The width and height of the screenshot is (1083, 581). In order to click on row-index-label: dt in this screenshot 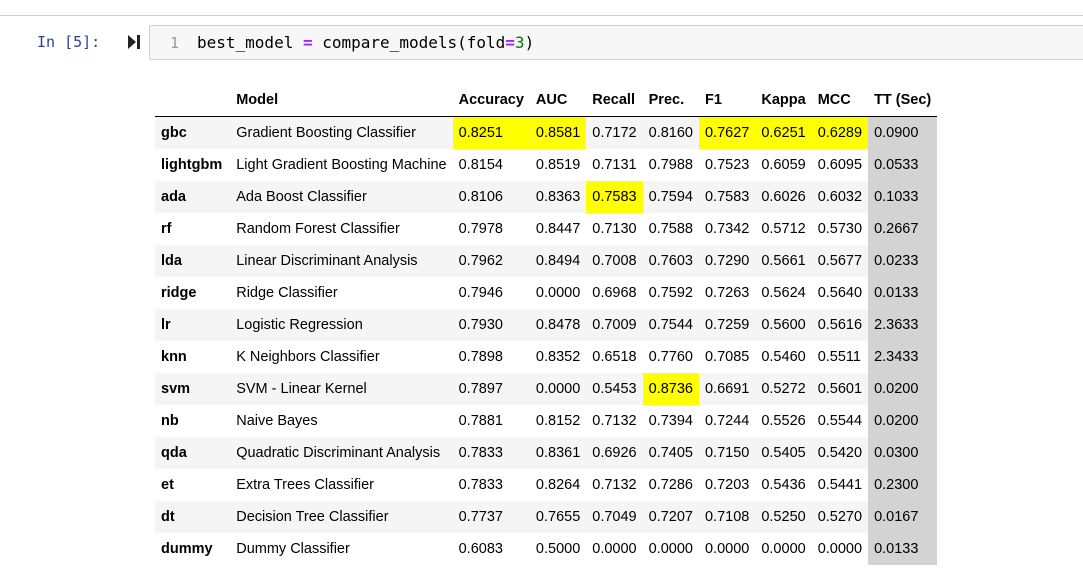, I will do `click(193, 517)`.